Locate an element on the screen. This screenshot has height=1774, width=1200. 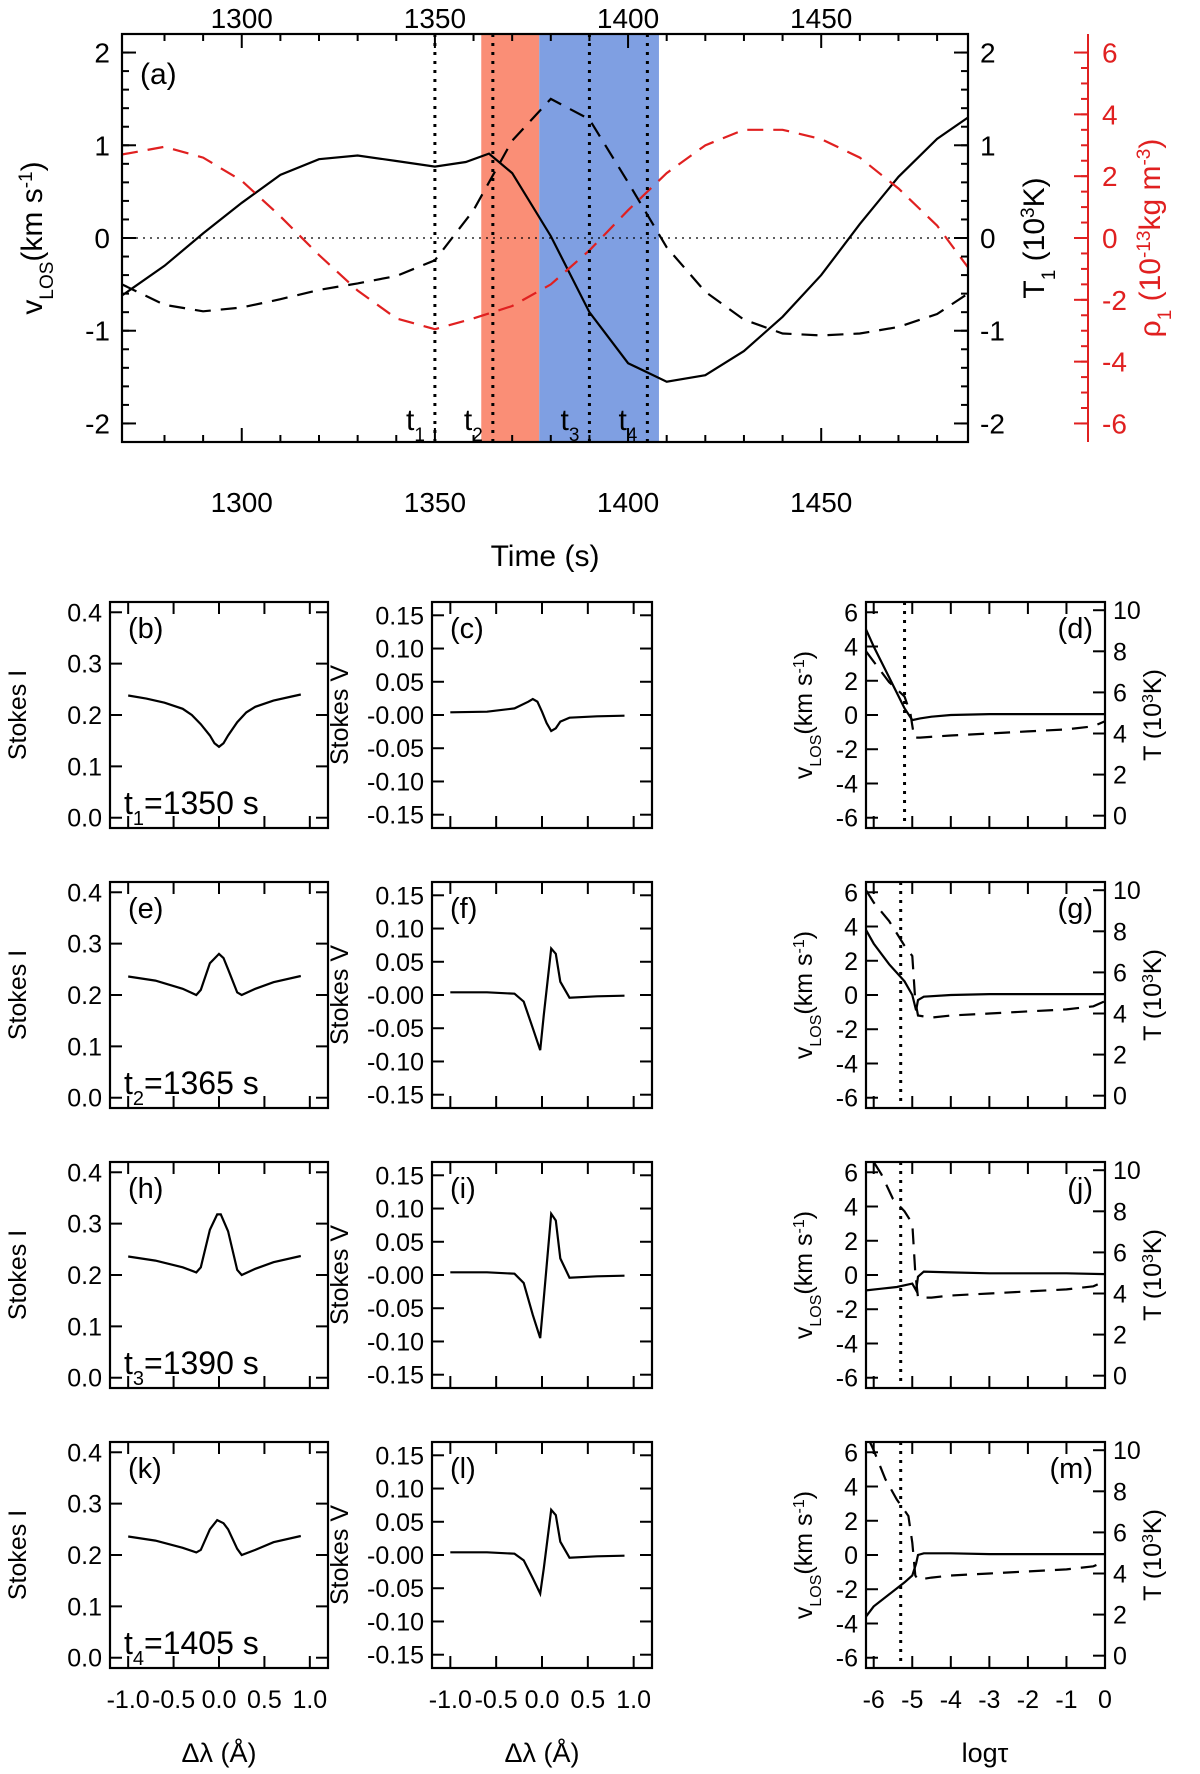
rho-tick-label: -2 is located at coordinates (1114, 300).